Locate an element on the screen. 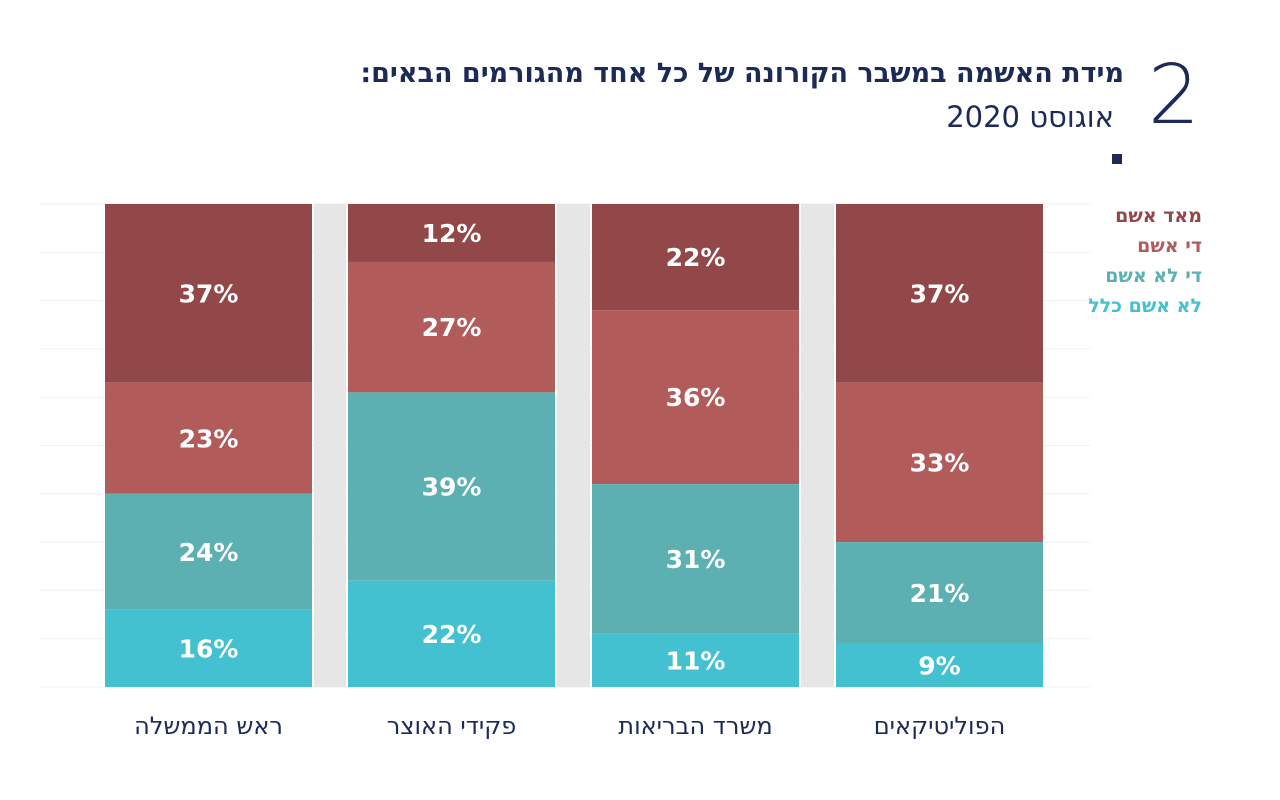  data-label: 36% is located at coordinates (696, 397).